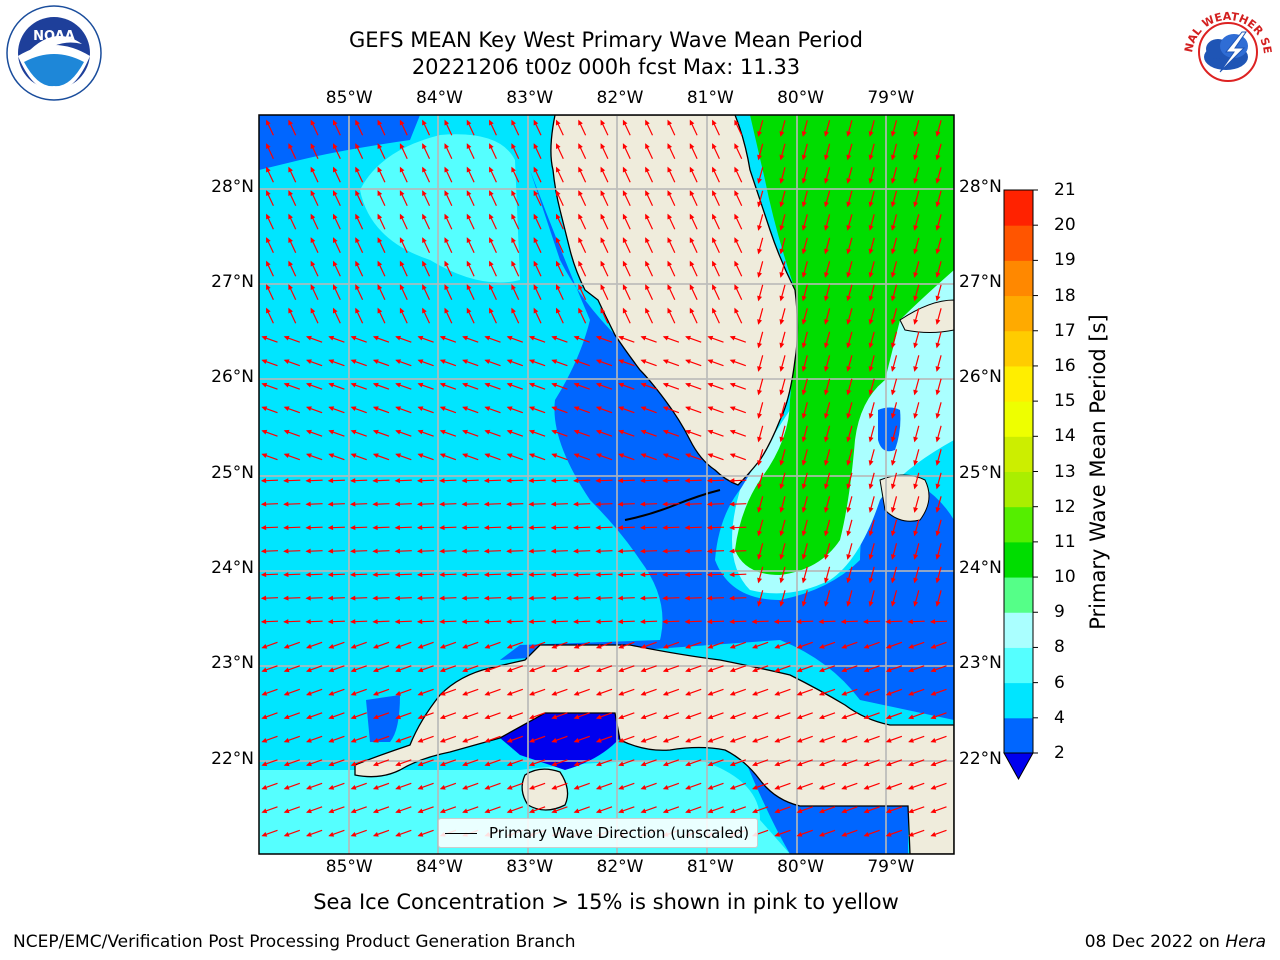  What do you see at coordinates (232, 567) in the screenshot?
I see `lat-tick-label-left: 24°N` at bounding box center [232, 567].